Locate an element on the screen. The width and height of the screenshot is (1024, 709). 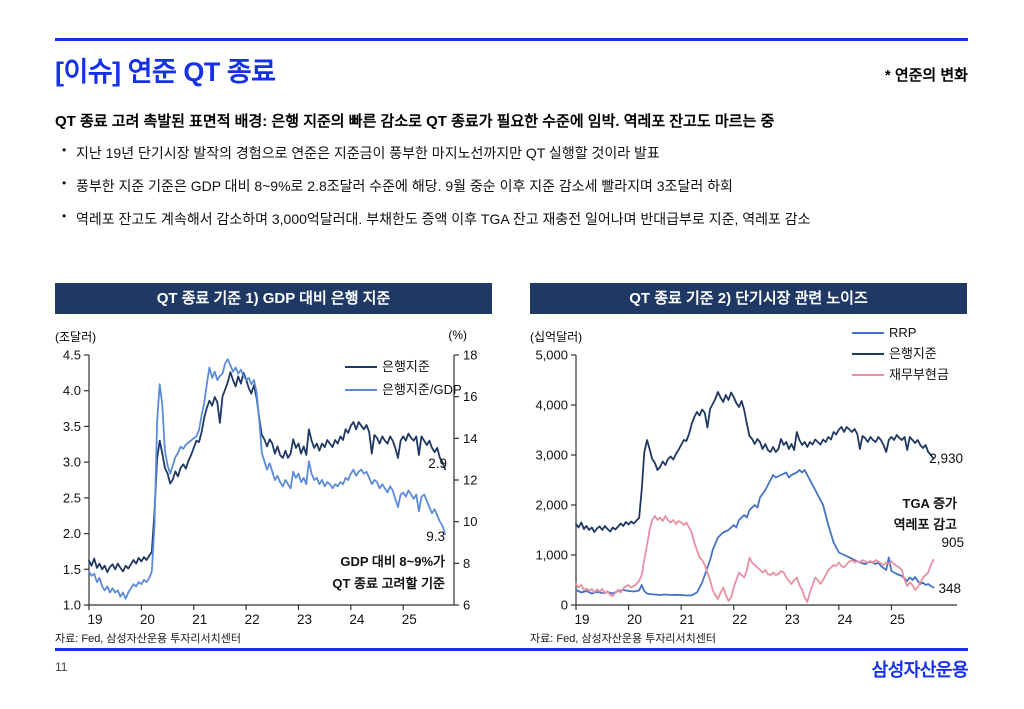
svg-text: 은행지준/GDP is located at coordinates (422, 389).